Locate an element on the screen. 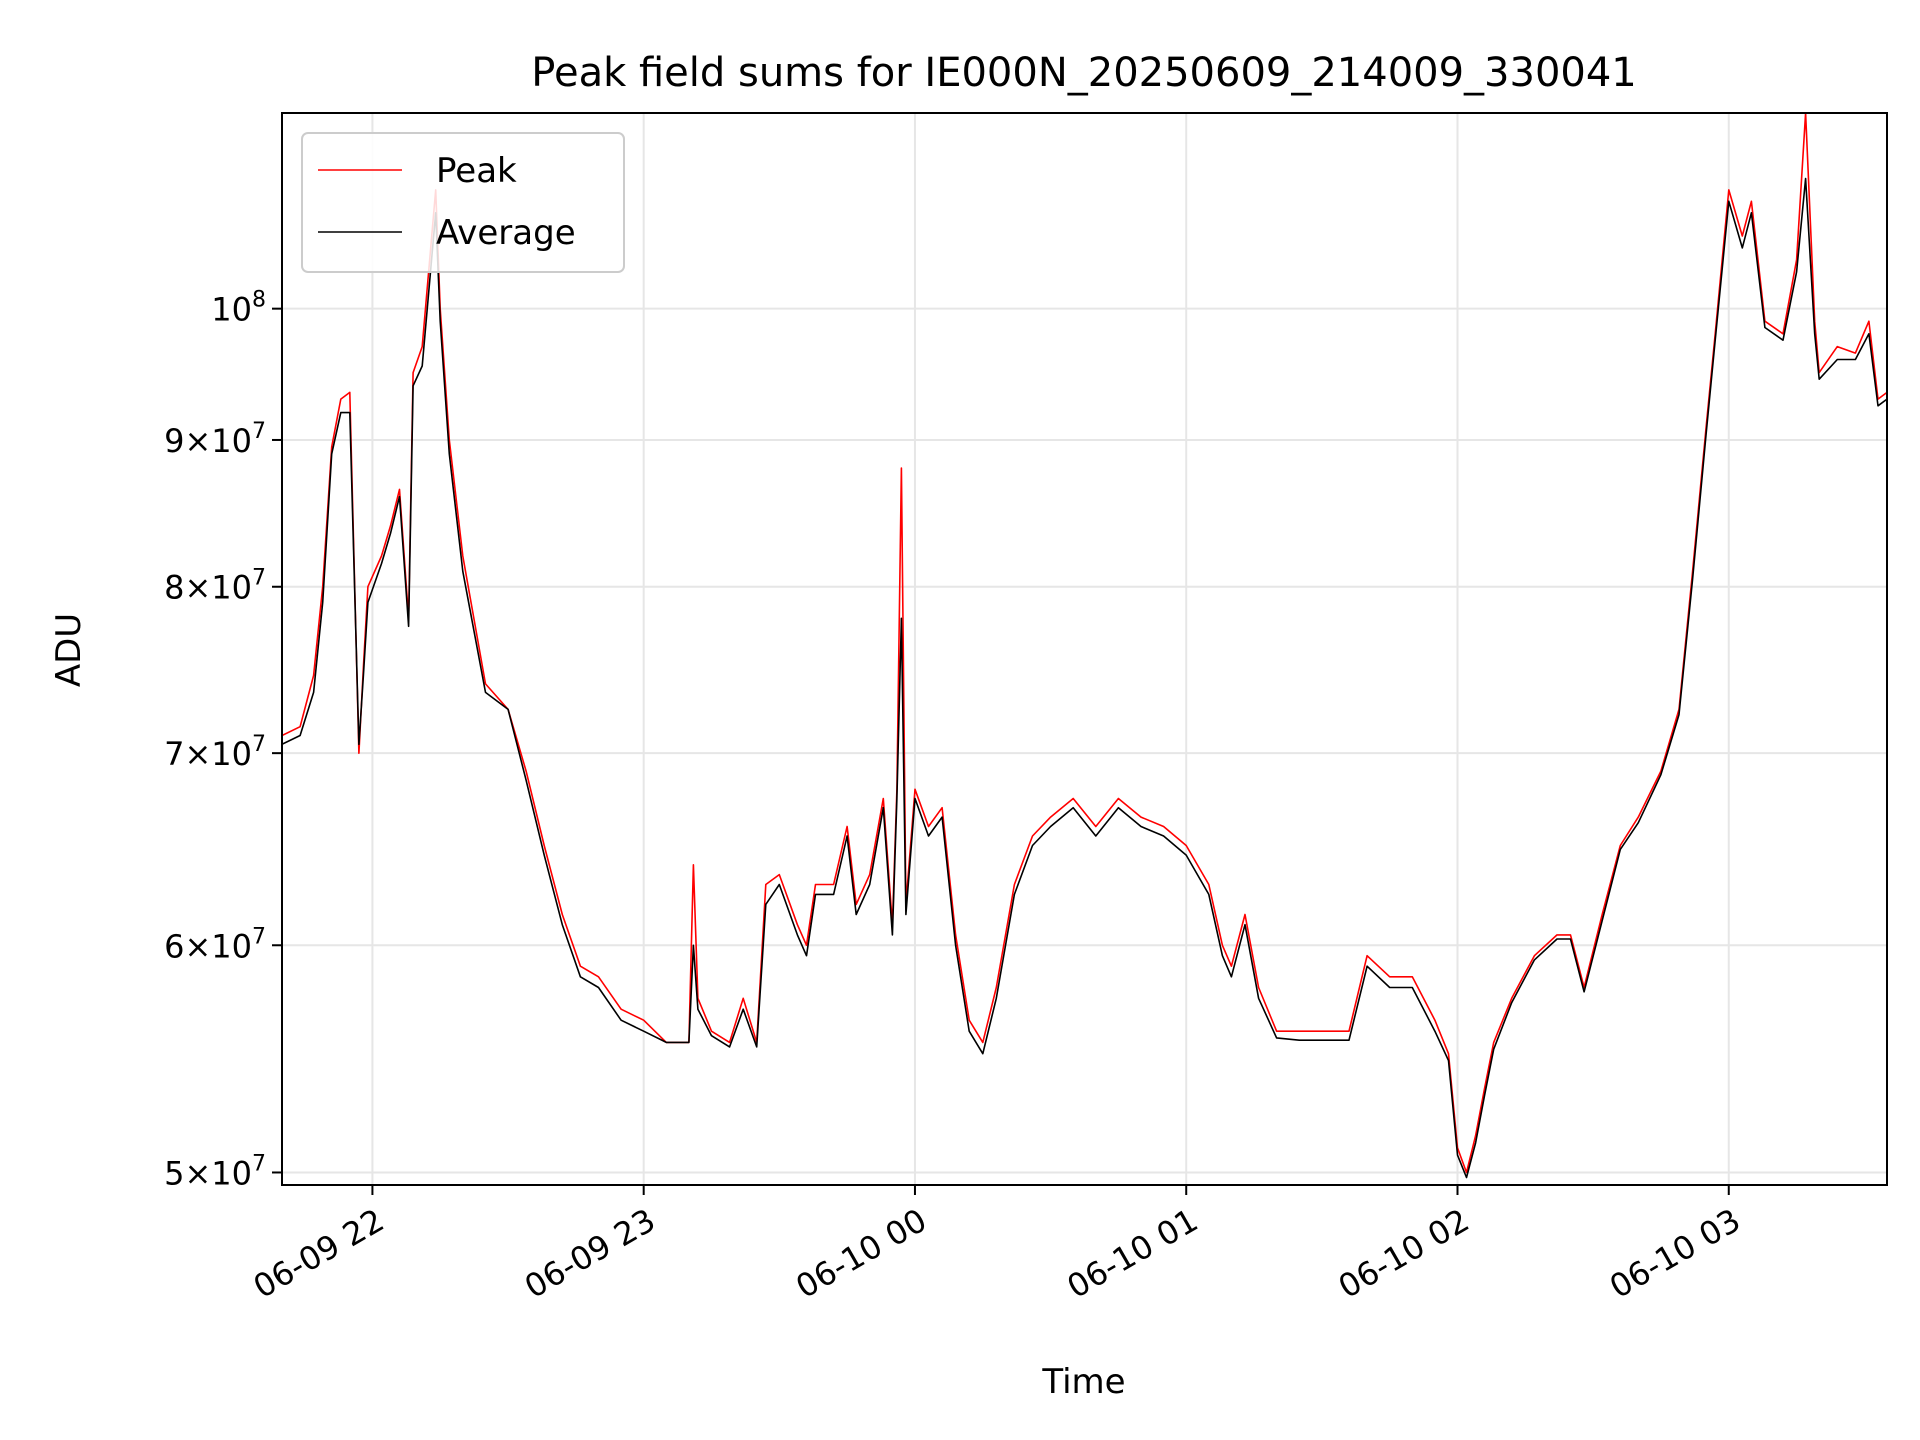  y-tick-label: 6×107 is located at coordinates (215, 944).